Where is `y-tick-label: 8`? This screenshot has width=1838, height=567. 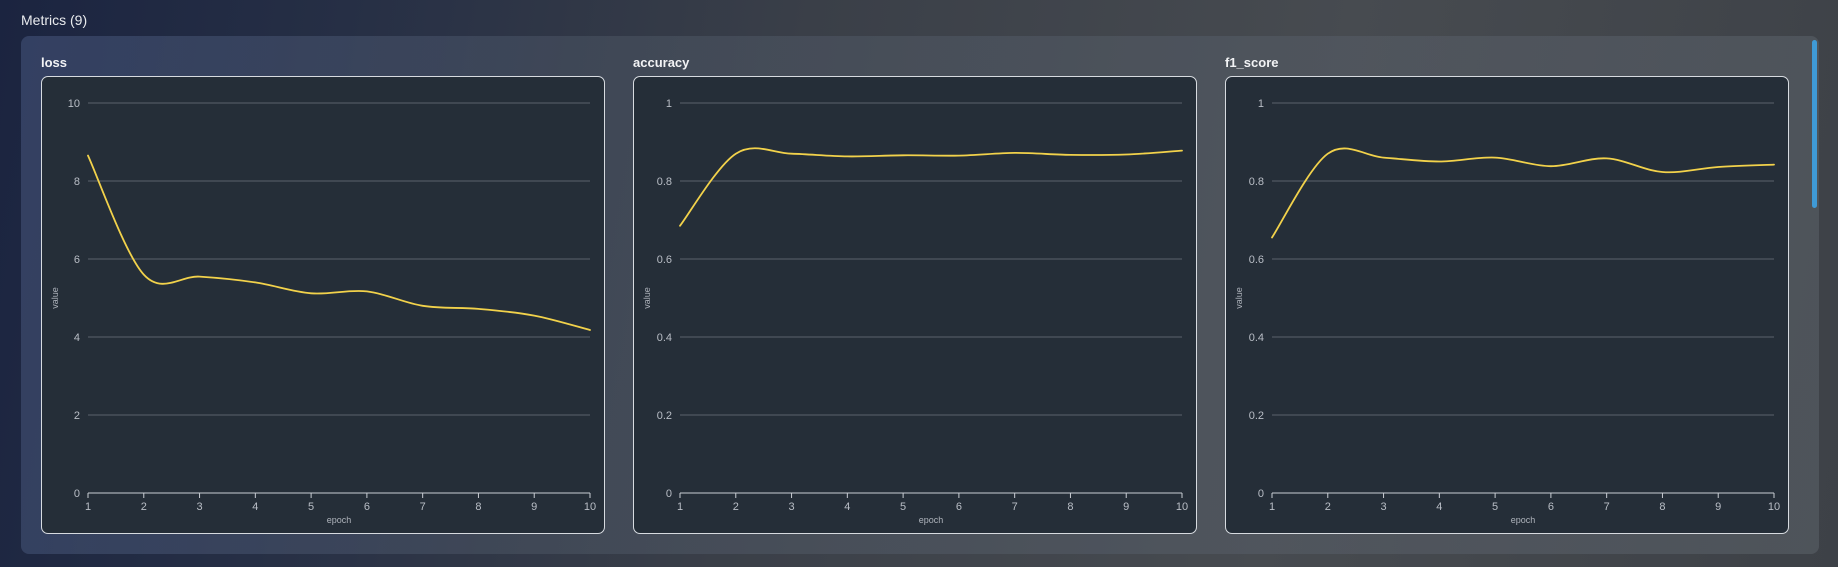
y-tick-label: 8 is located at coordinates (77, 182).